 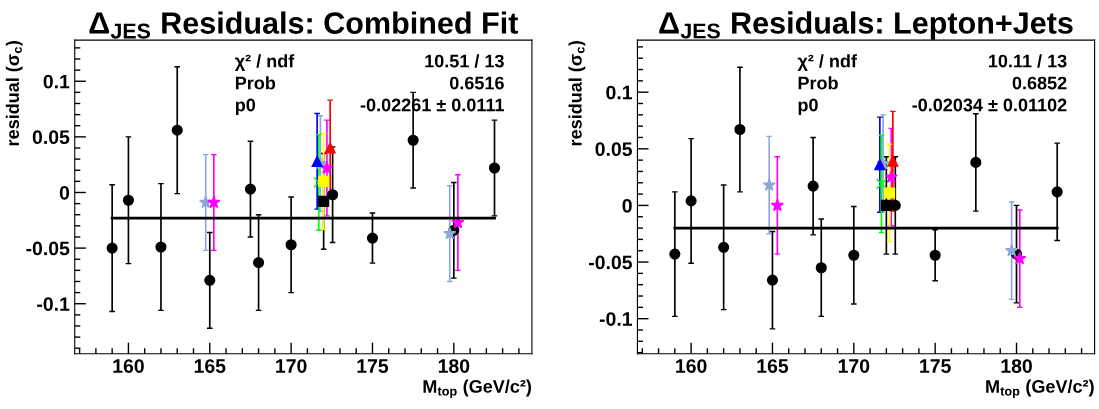 I want to click on chart-title: Δ$_{JES}$ Residuals: Lepton+Jets, so click(x=866, y=25).